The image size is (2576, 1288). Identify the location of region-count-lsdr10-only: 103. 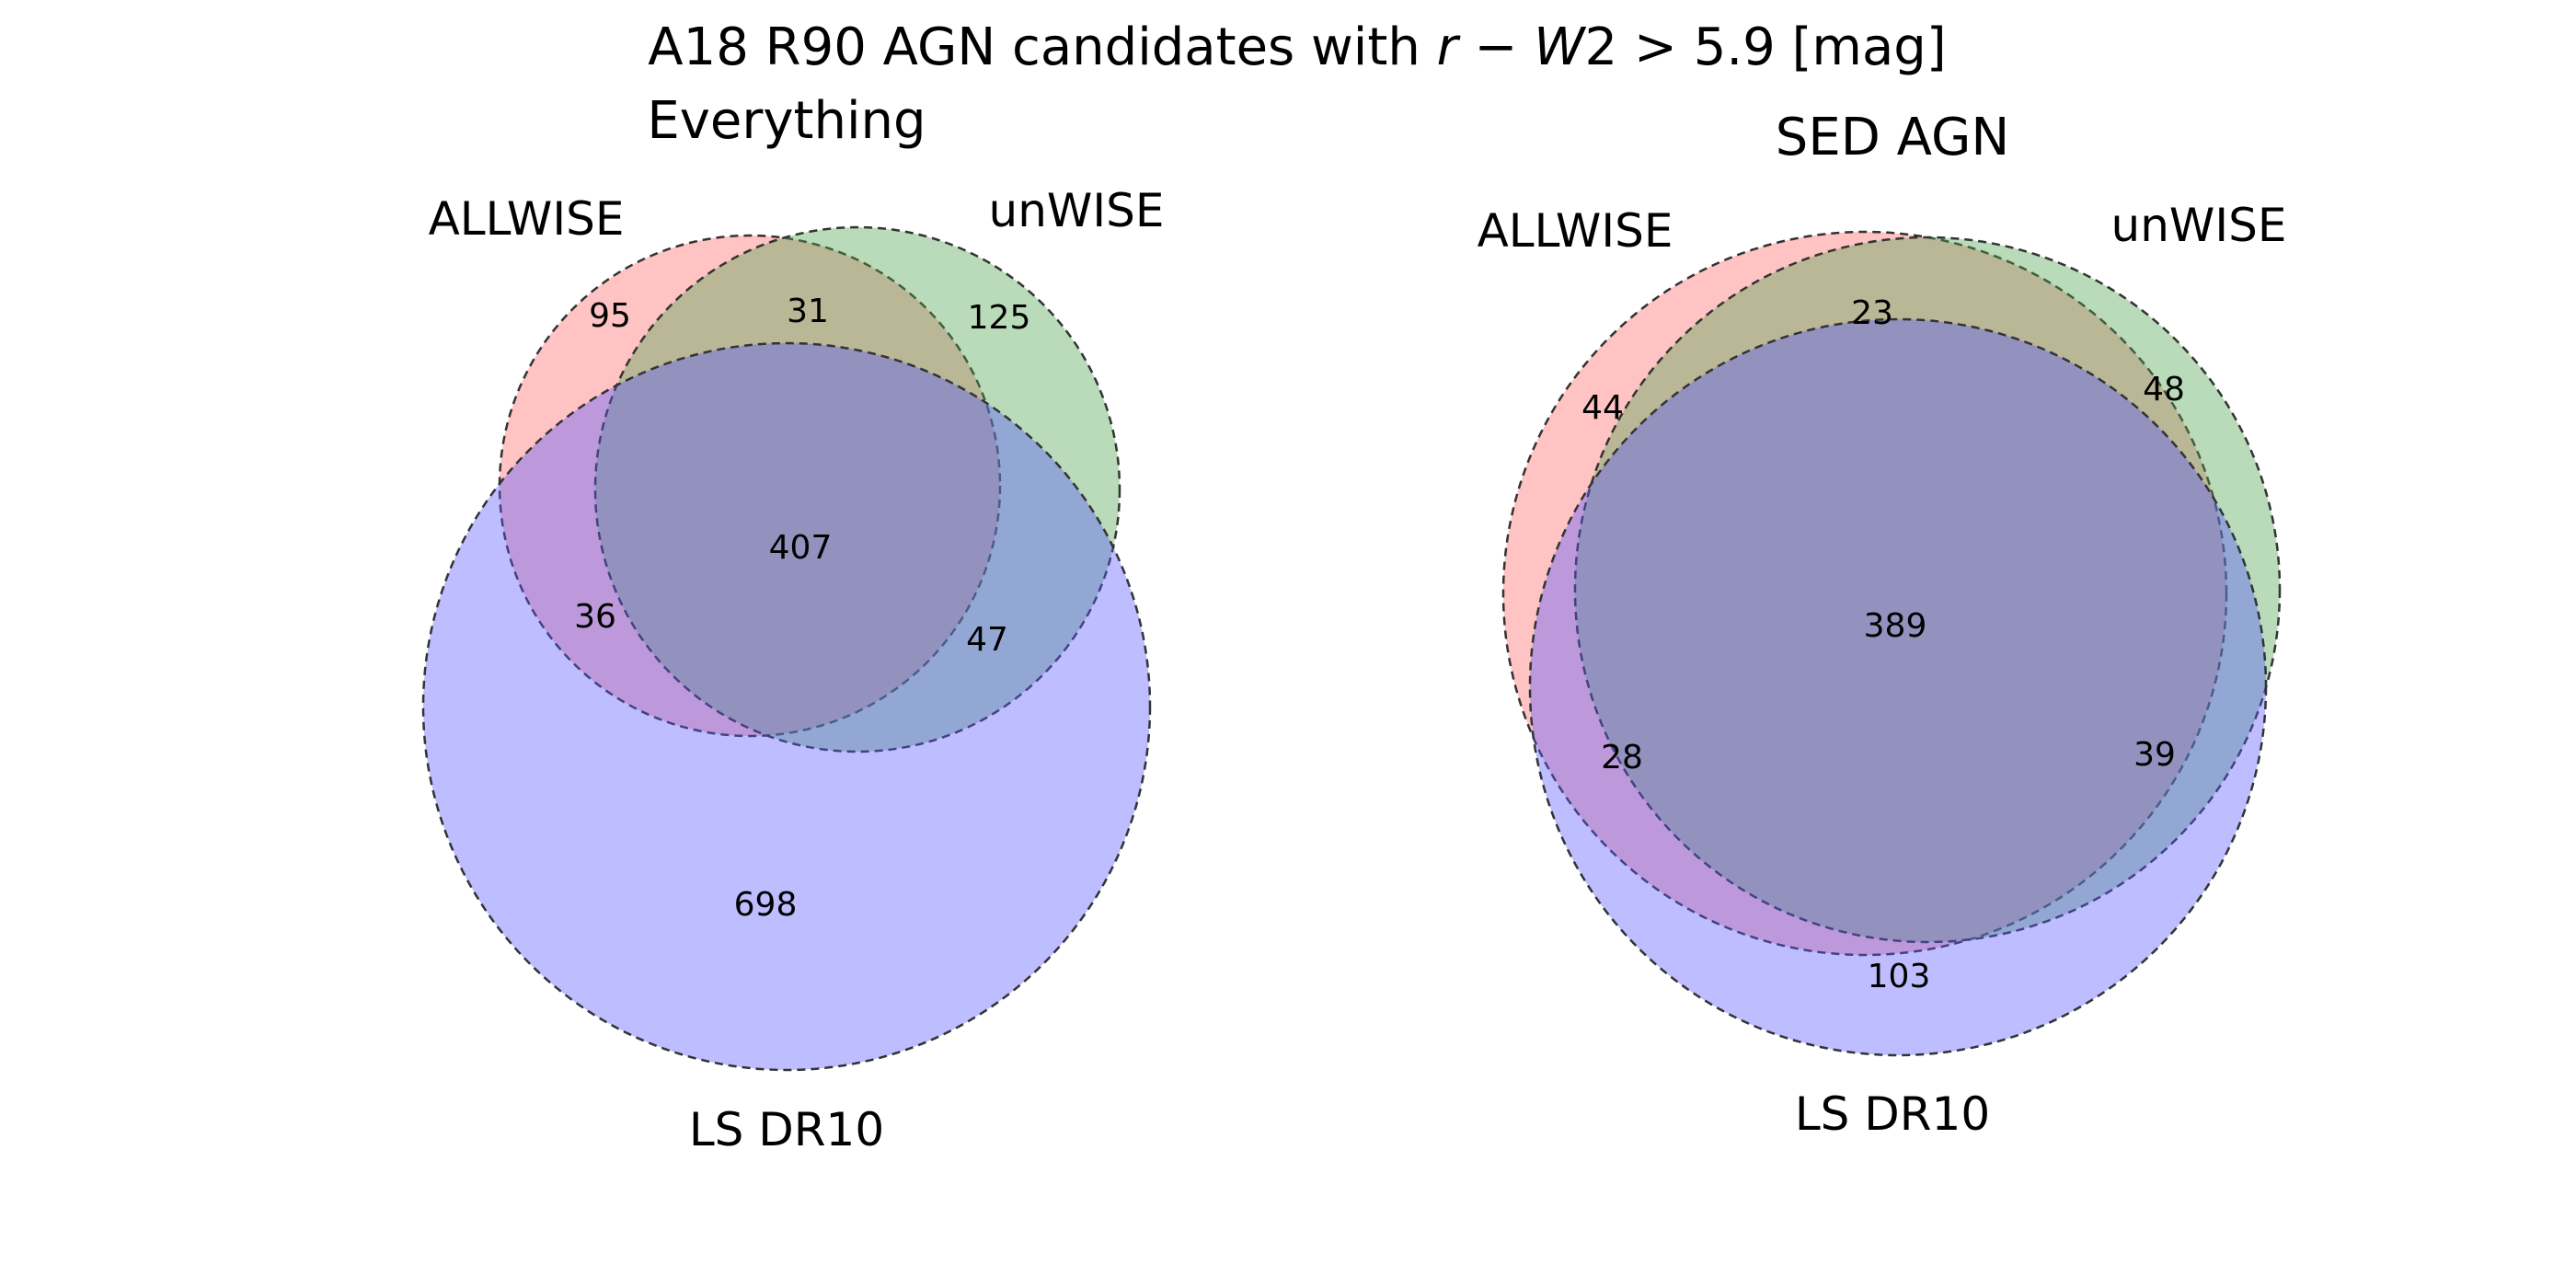
(1899, 976).